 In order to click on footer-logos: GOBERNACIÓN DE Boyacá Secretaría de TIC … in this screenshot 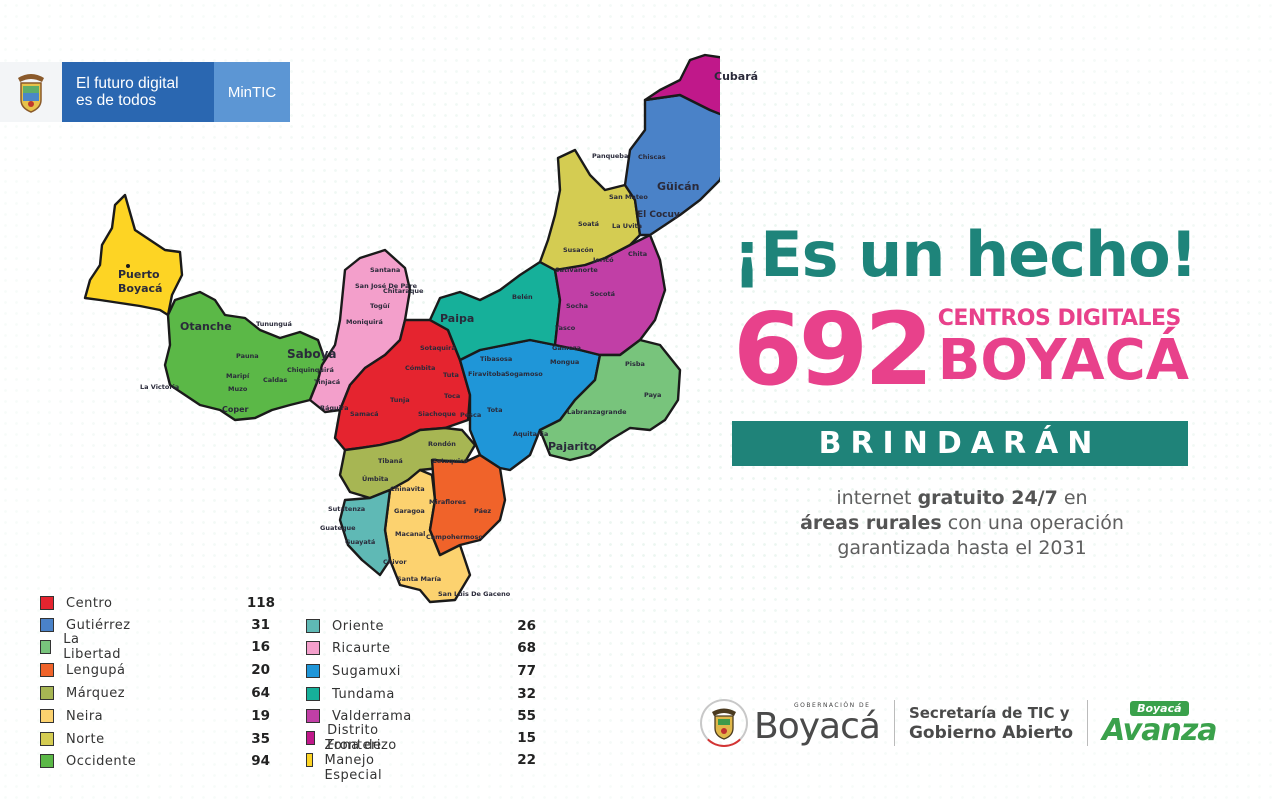, I will do `click(959, 723)`.